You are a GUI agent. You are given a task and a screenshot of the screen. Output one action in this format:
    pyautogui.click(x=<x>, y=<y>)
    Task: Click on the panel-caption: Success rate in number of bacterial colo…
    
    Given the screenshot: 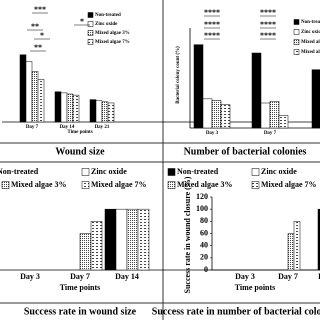 What is the action you would take?
    pyautogui.click(x=236, y=311)
    